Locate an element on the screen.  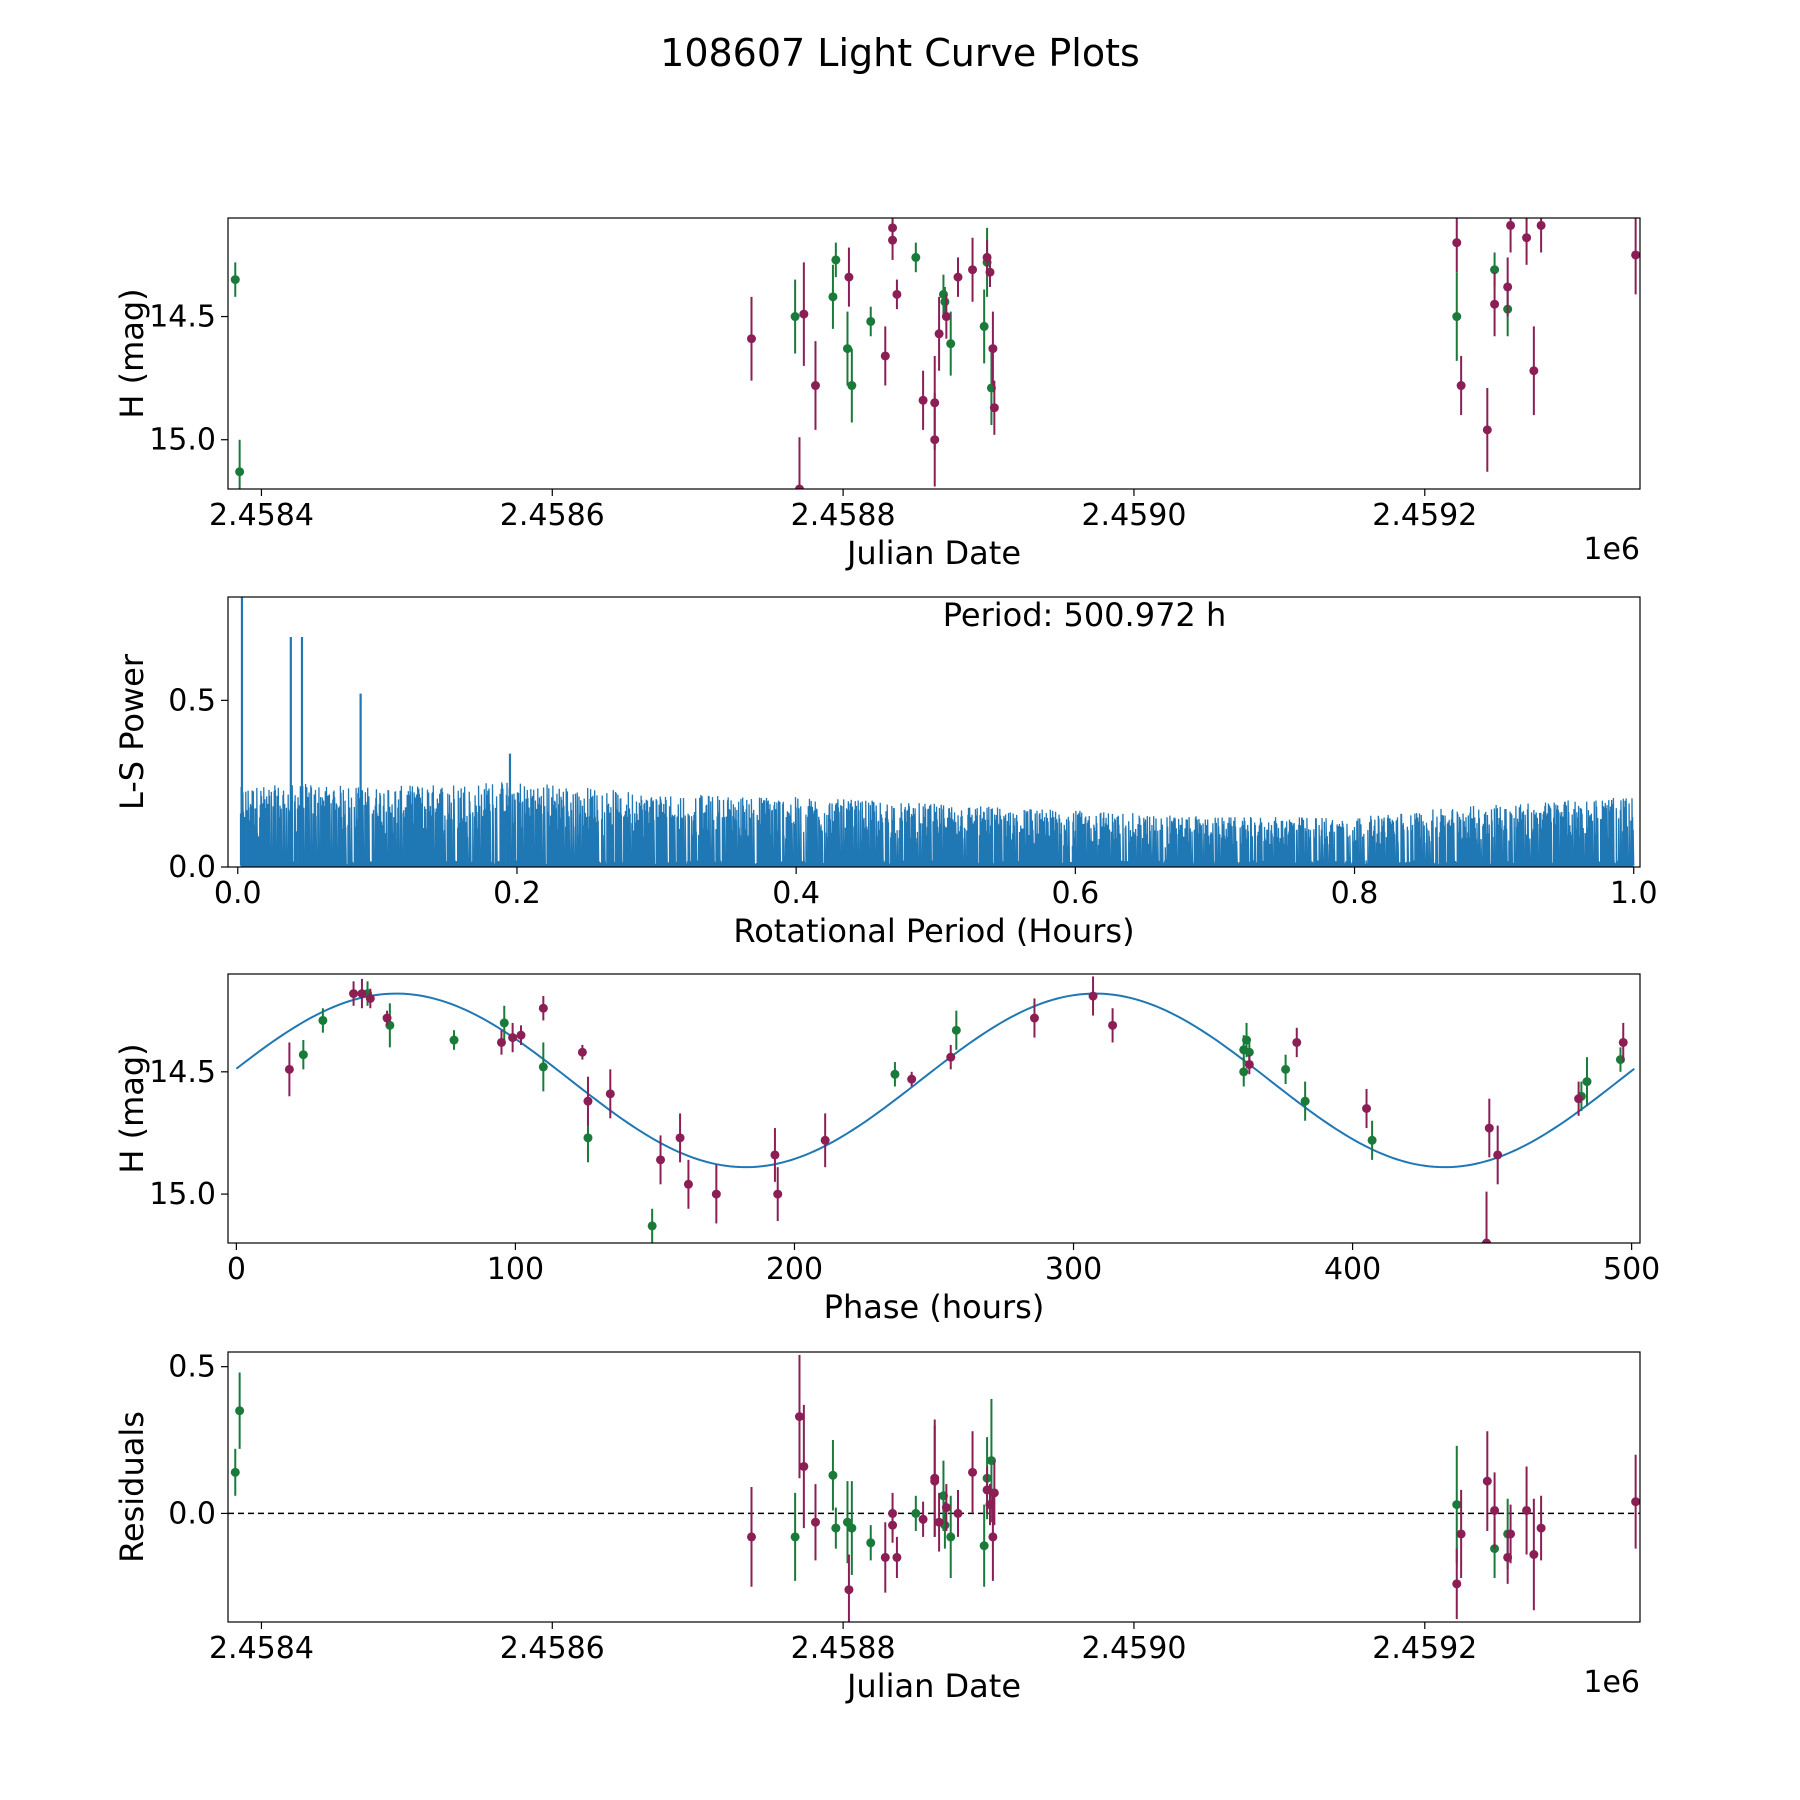
residuals-x-tick-label: 2.4588 is located at coordinates (843, 1648).